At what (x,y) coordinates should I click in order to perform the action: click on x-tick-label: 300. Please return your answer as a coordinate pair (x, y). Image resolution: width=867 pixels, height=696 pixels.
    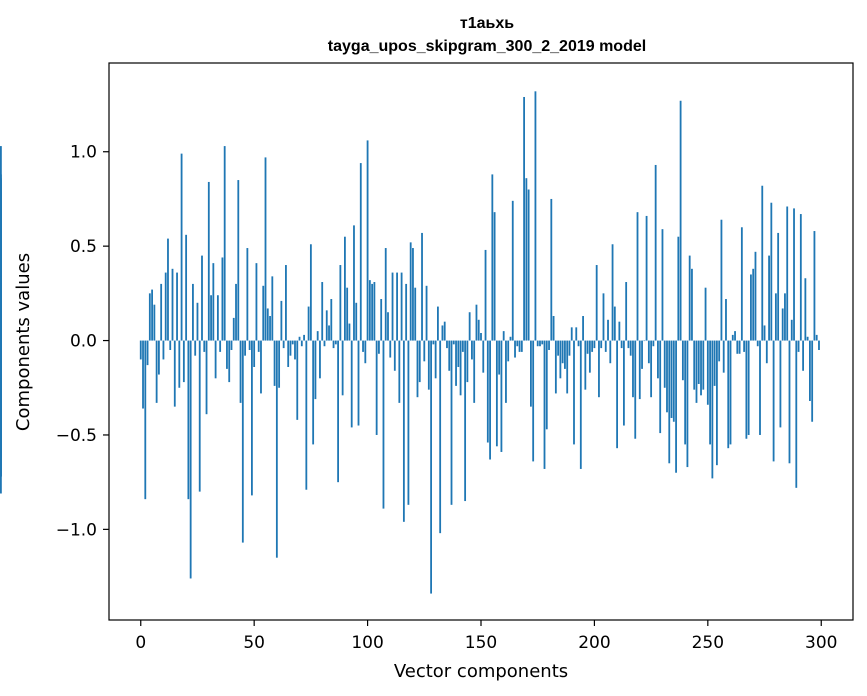
    Looking at the image, I should click on (821, 643).